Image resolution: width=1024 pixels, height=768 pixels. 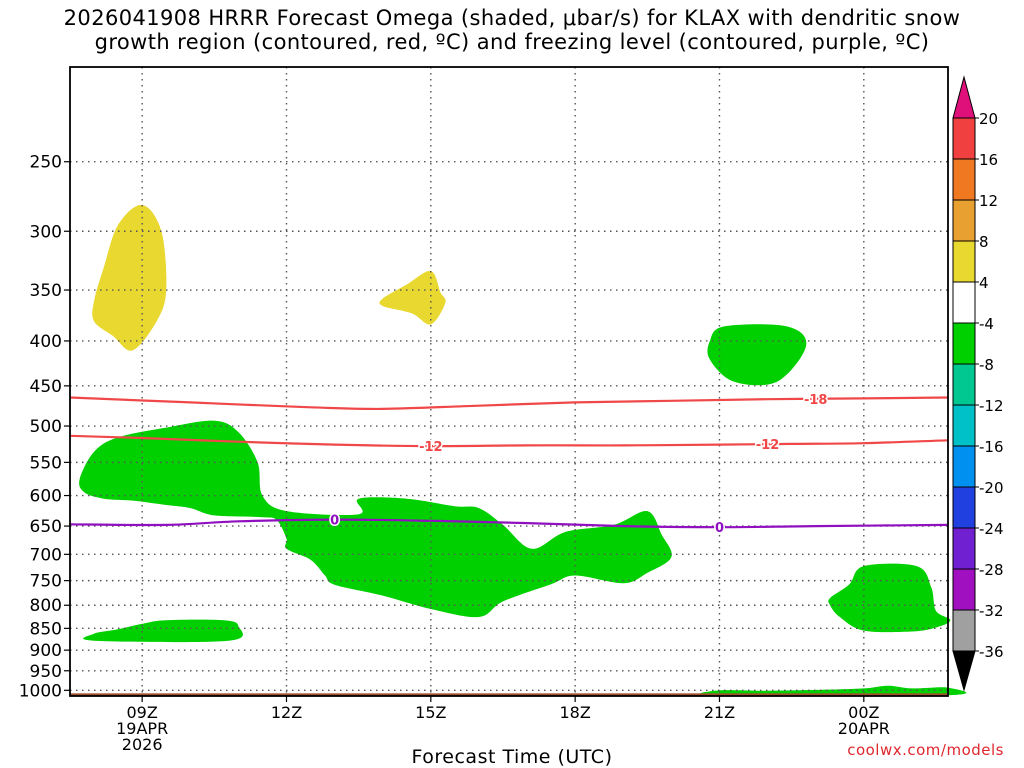 I want to click on x-axis-label: Forecast Time (UTC), so click(x=512, y=757).